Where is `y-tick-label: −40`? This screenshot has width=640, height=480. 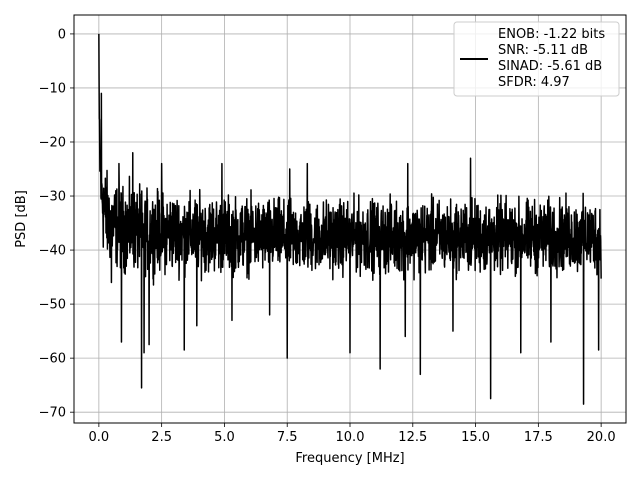 y-tick-label: −40 is located at coordinates (52, 251).